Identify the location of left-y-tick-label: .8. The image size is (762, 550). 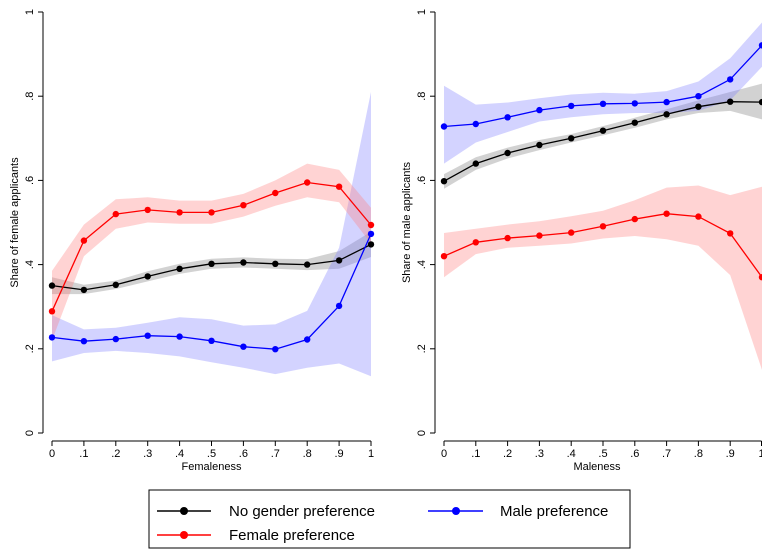
(30, 96).